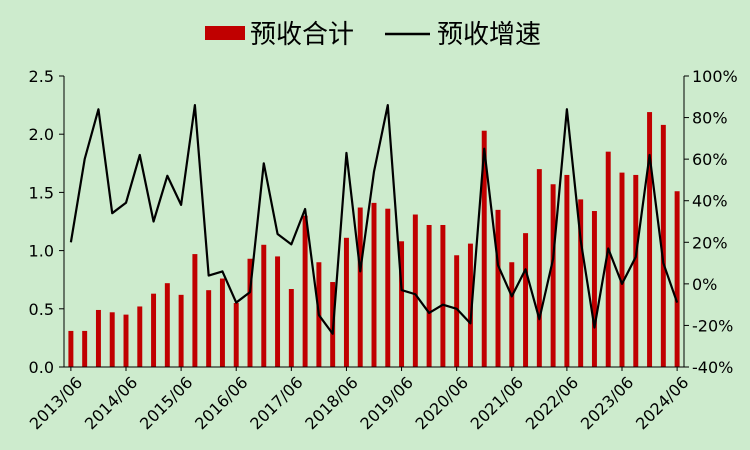 The width and height of the screenshot is (750, 450). What do you see at coordinates (221, 403) in the screenshot?
I see `x-tick-label: 2016/06` at bounding box center [221, 403].